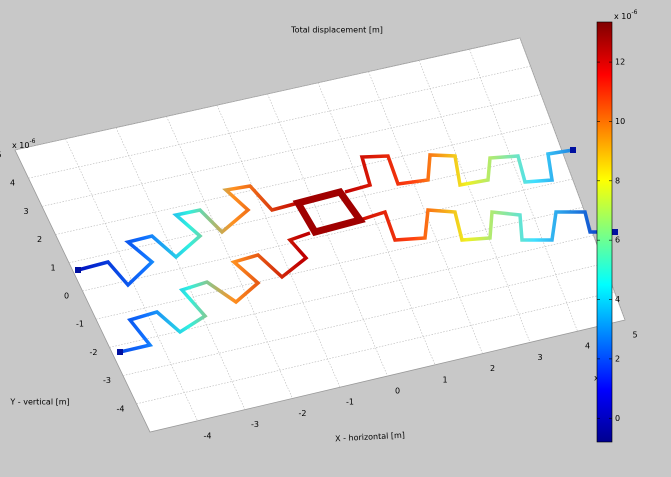  What do you see at coordinates (107, 380) in the screenshot?
I see `y-tick-label: -3` at bounding box center [107, 380].